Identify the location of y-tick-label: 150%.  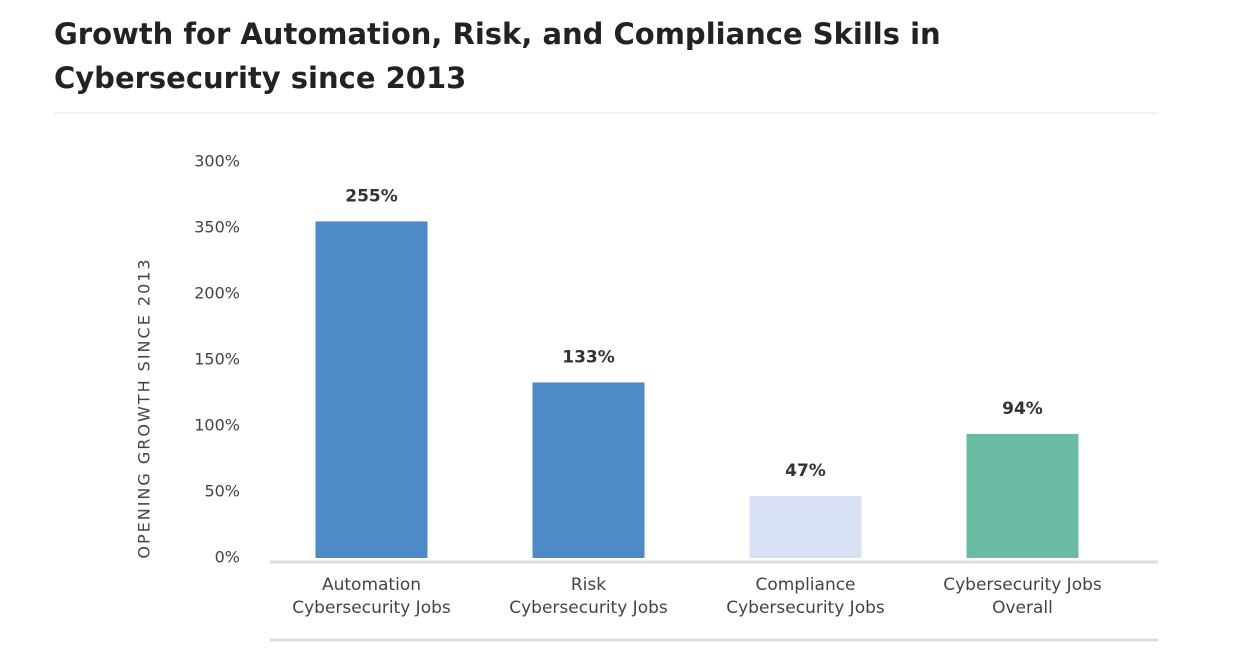
(217, 359).